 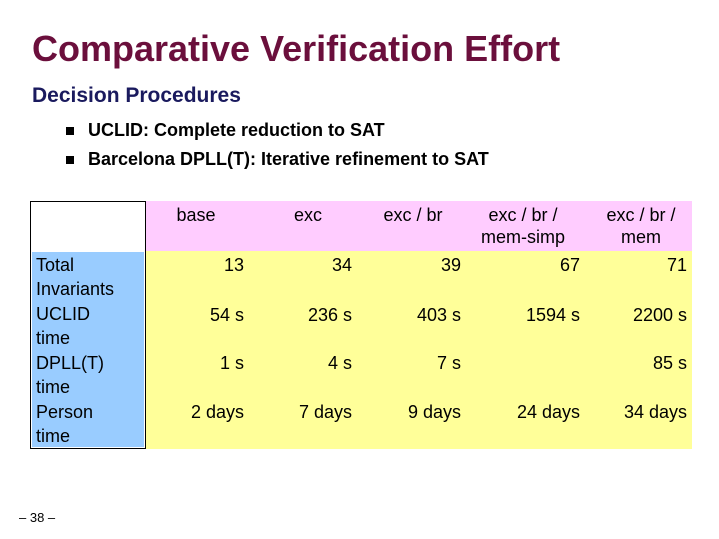 What do you see at coordinates (669, 363) in the screenshot?
I see `table-cell: 85 s` at bounding box center [669, 363].